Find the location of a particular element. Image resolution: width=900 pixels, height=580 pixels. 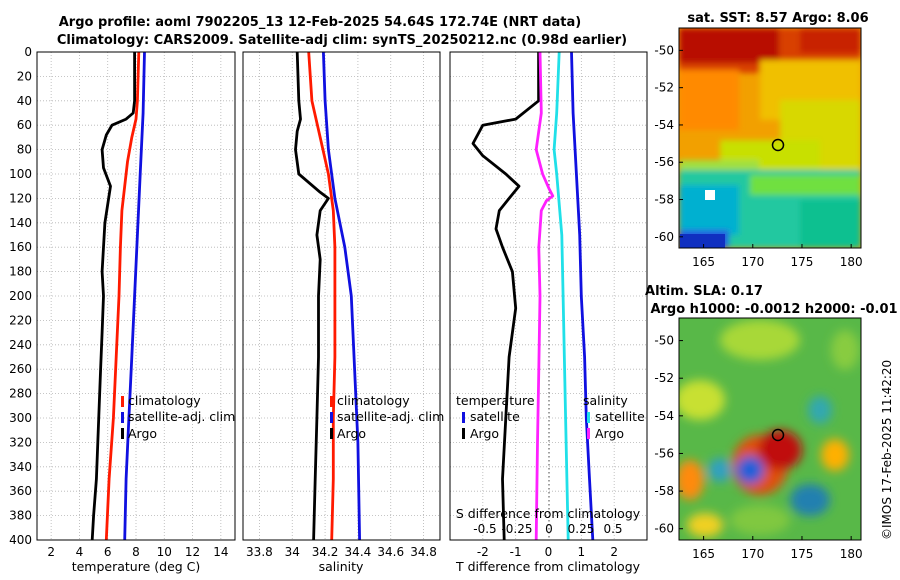

legend-t-satellite: satellite is located at coordinates (495, 416).